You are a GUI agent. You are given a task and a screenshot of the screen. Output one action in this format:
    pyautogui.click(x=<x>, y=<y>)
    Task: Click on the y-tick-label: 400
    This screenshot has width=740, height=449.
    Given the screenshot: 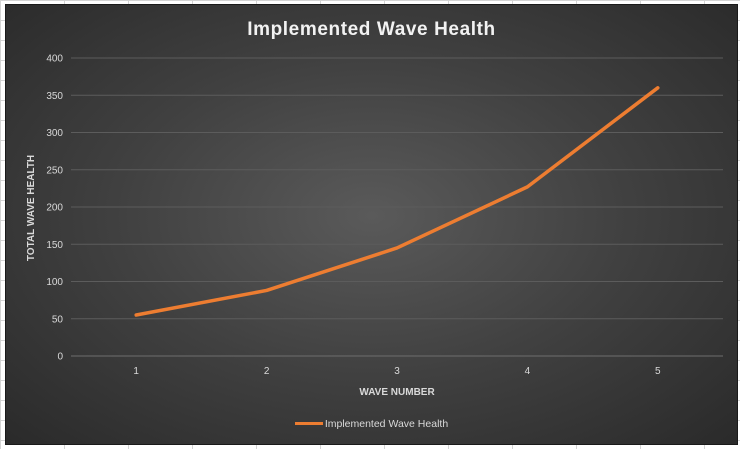 What is the action you would take?
    pyautogui.click(x=54, y=59)
    